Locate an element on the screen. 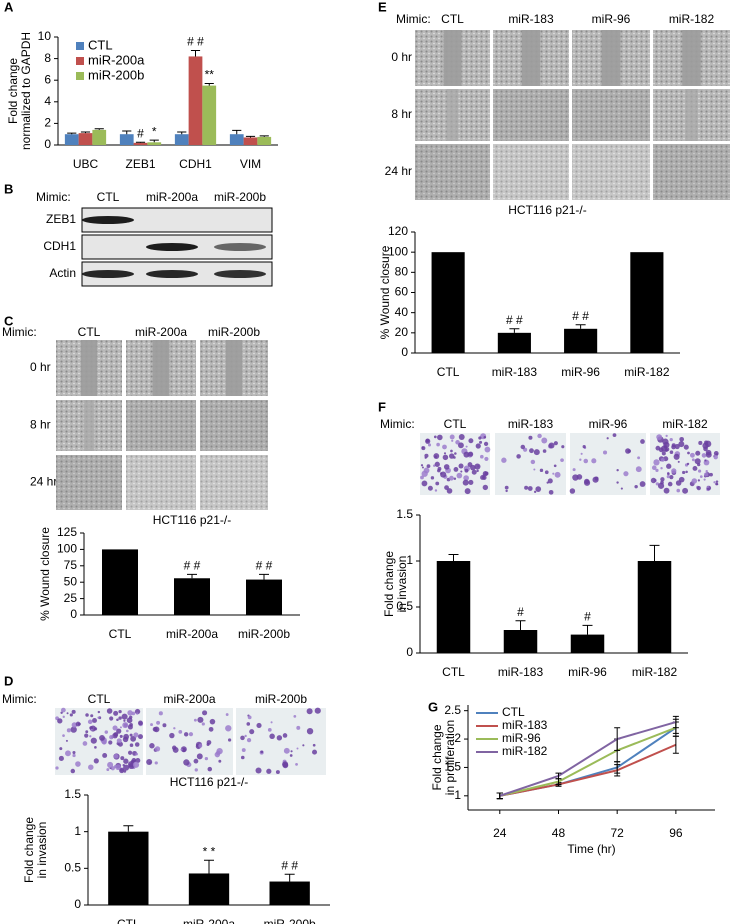  legend-label: miR-183 is located at coordinates (525, 725).